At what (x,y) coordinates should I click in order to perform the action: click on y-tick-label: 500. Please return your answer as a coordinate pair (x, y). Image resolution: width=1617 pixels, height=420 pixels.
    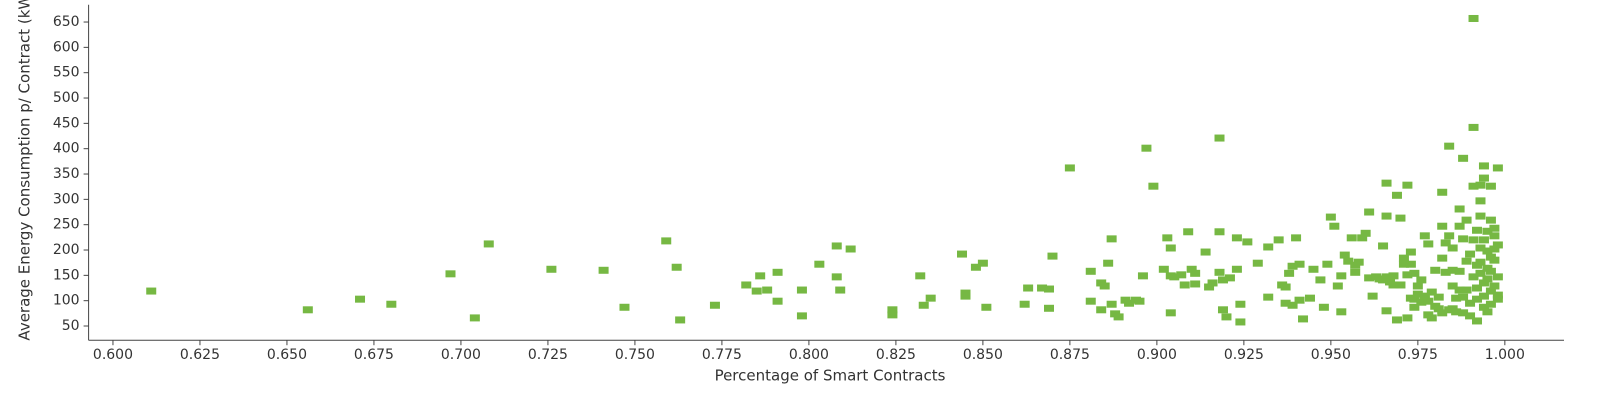
    Looking at the image, I should click on (66, 98).